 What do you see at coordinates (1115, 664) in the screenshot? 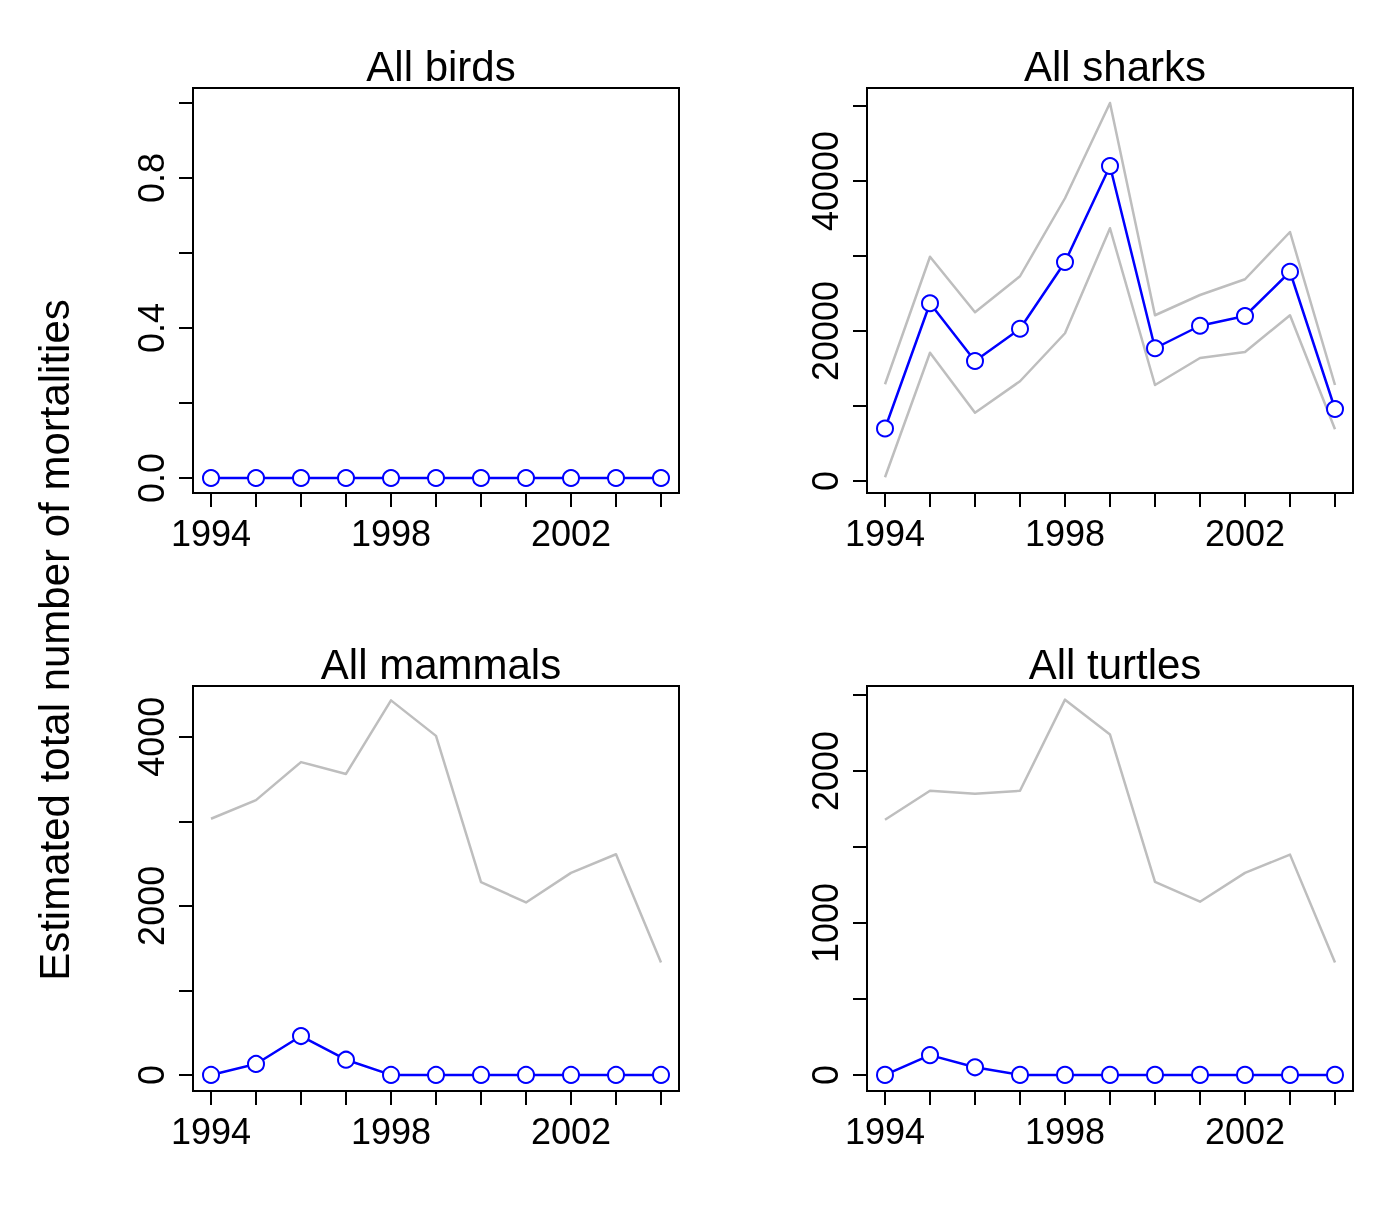
I see `chart-title: All turtles` at bounding box center [1115, 664].